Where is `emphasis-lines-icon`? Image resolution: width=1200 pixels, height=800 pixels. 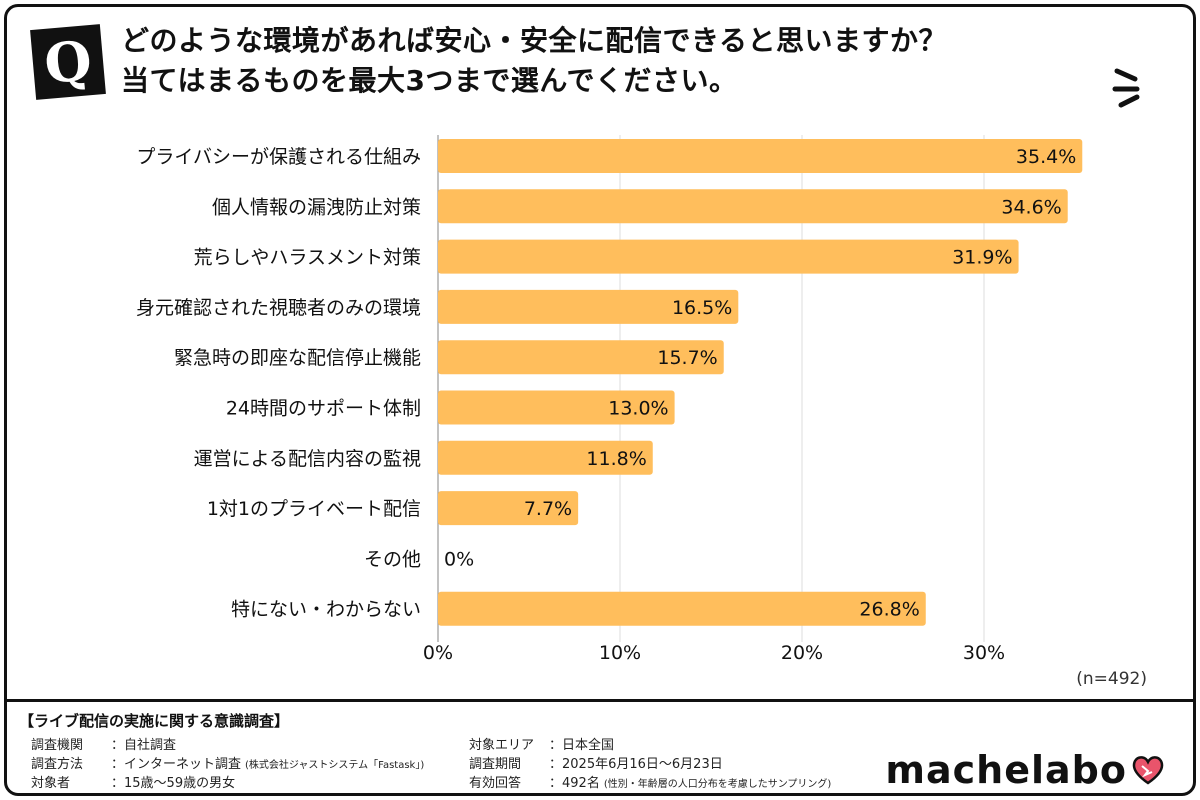 emphasis-lines-icon is located at coordinates (1126, 88).